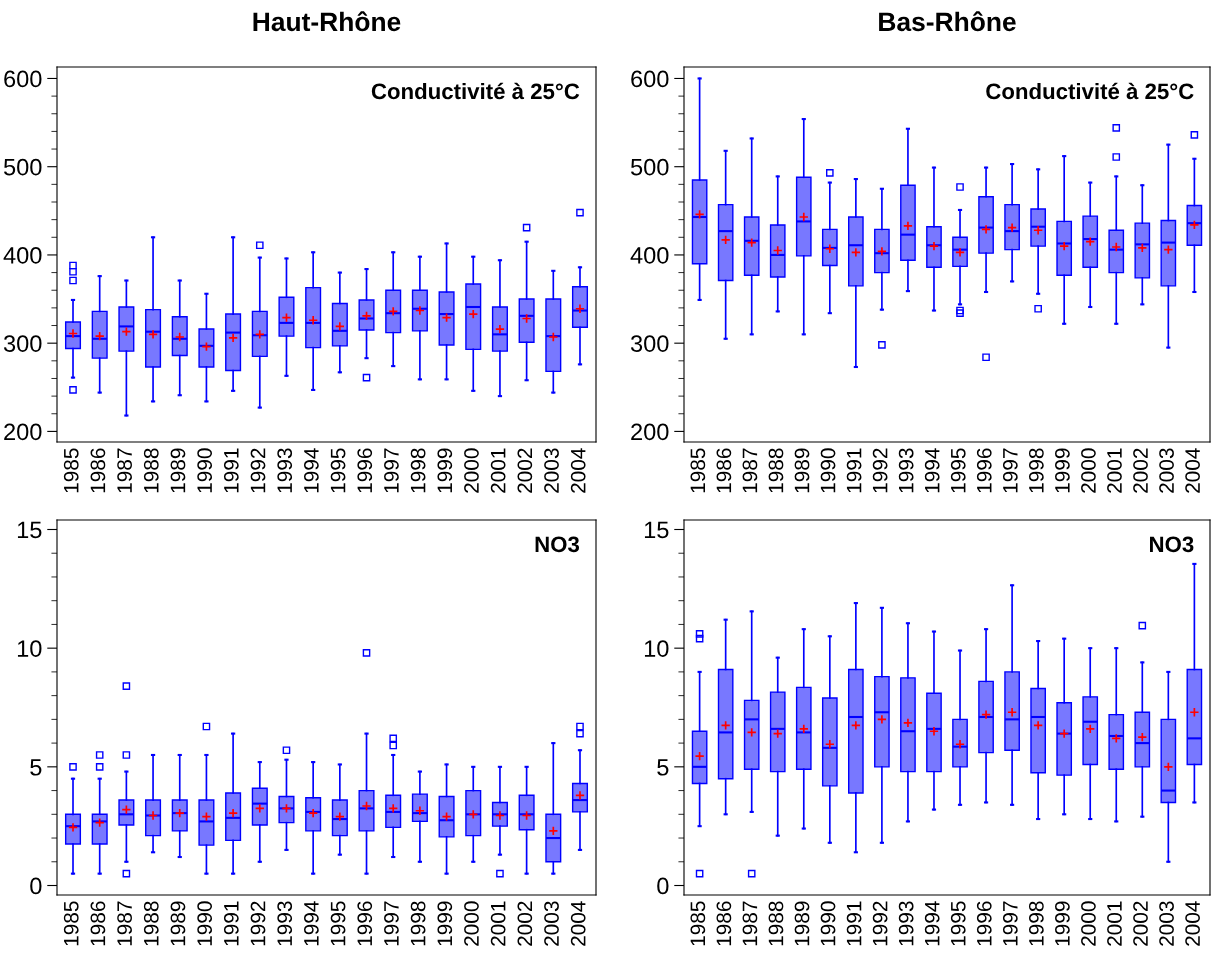 Image resolution: width=1213 pixels, height=959 pixels. Describe the element at coordinates (327, 21) in the screenshot. I see `chart-title: Haut-Rhône` at that location.